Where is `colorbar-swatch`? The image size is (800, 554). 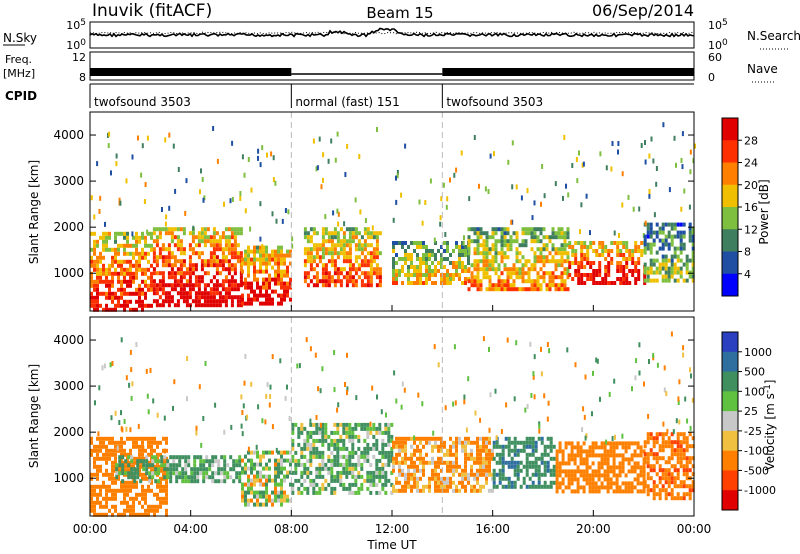 colorbar-swatch is located at coordinates (730, 421).